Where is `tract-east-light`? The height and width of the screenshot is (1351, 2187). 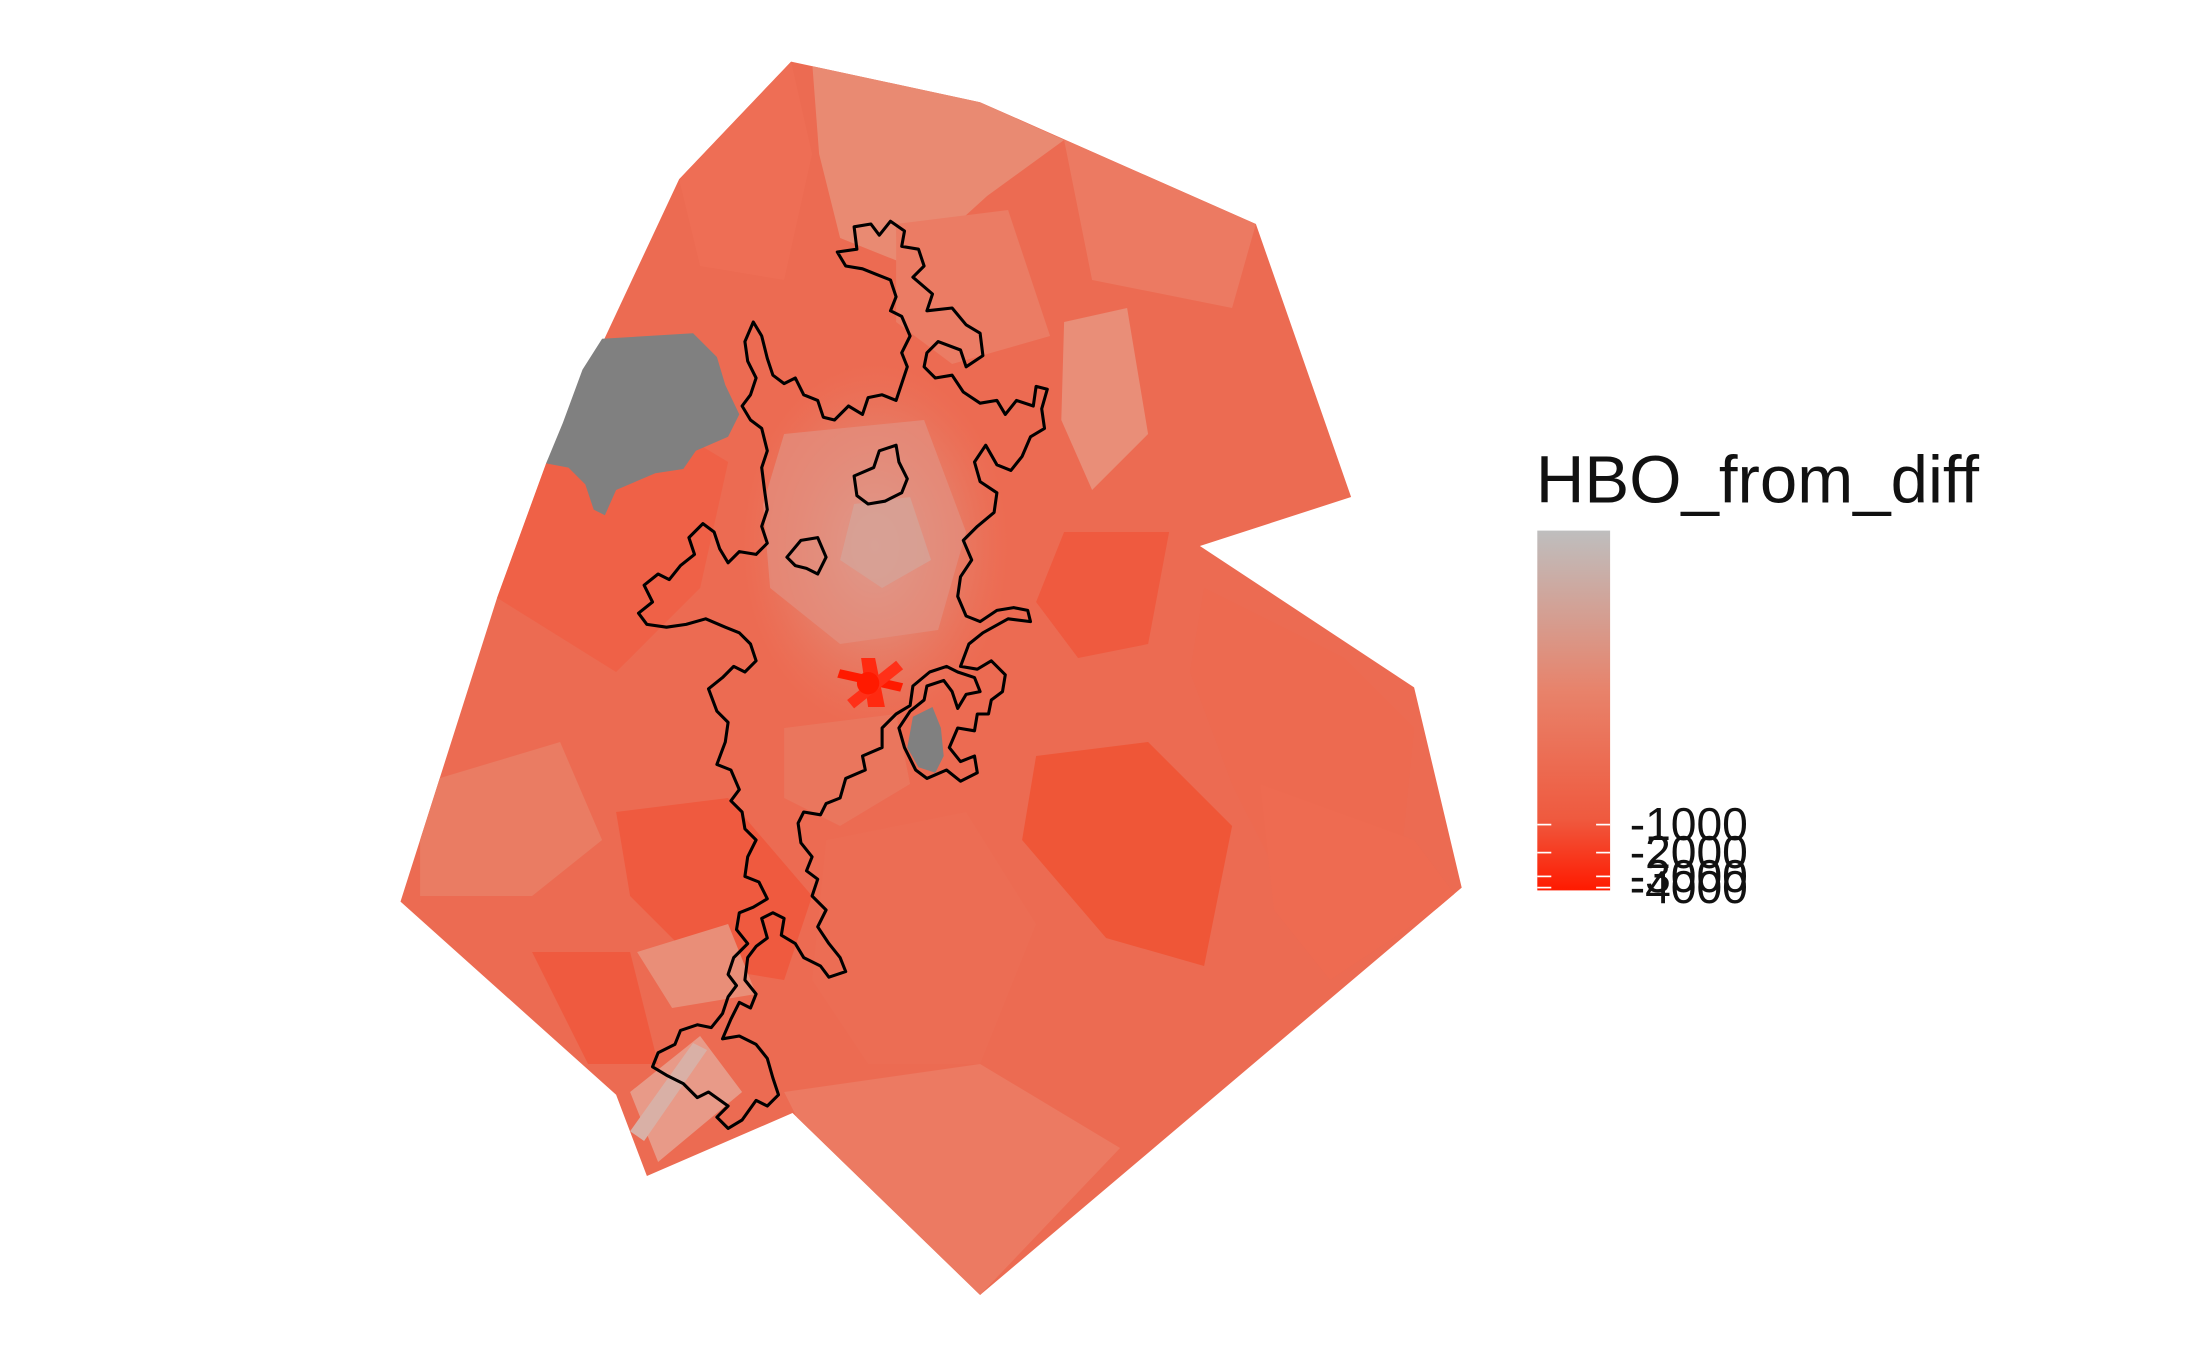 tract-east-light is located at coordinates (1105, 399).